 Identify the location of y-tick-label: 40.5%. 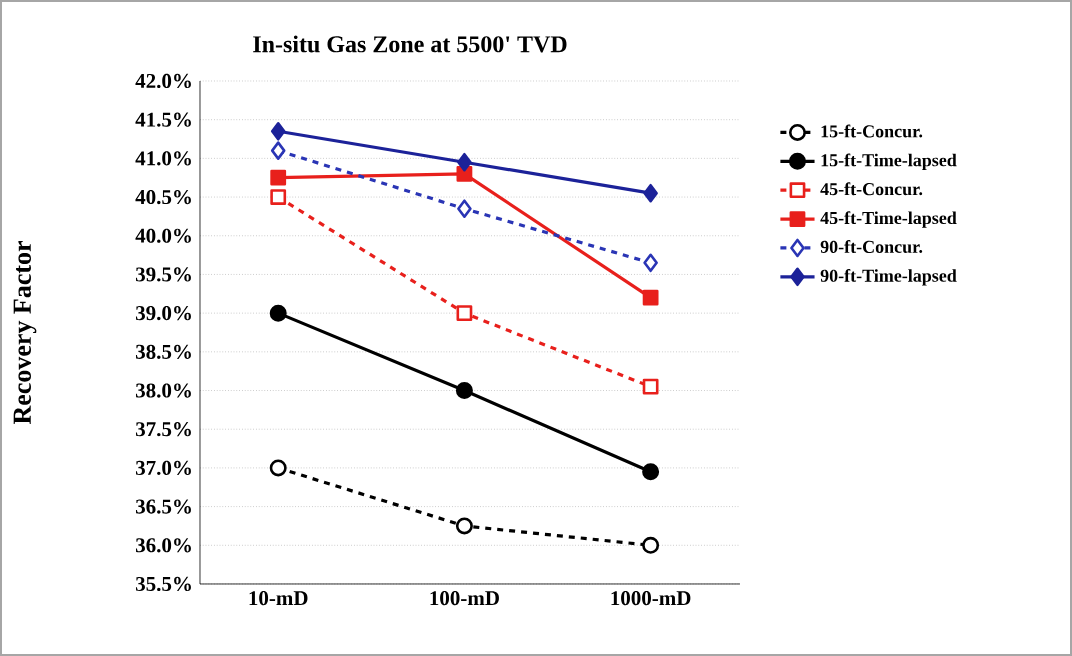
(163, 197).